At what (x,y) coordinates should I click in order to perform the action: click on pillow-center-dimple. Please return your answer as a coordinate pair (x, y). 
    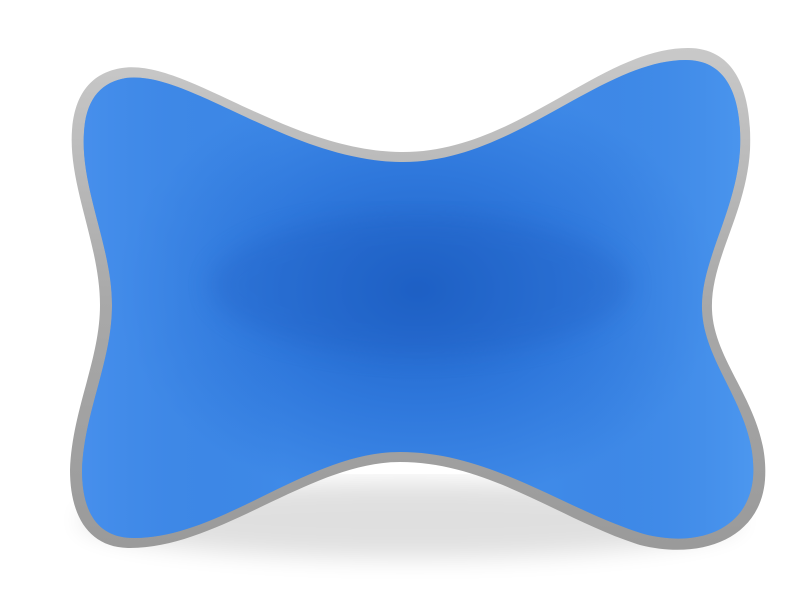
    Looking at the image, I should click on (420, 285).